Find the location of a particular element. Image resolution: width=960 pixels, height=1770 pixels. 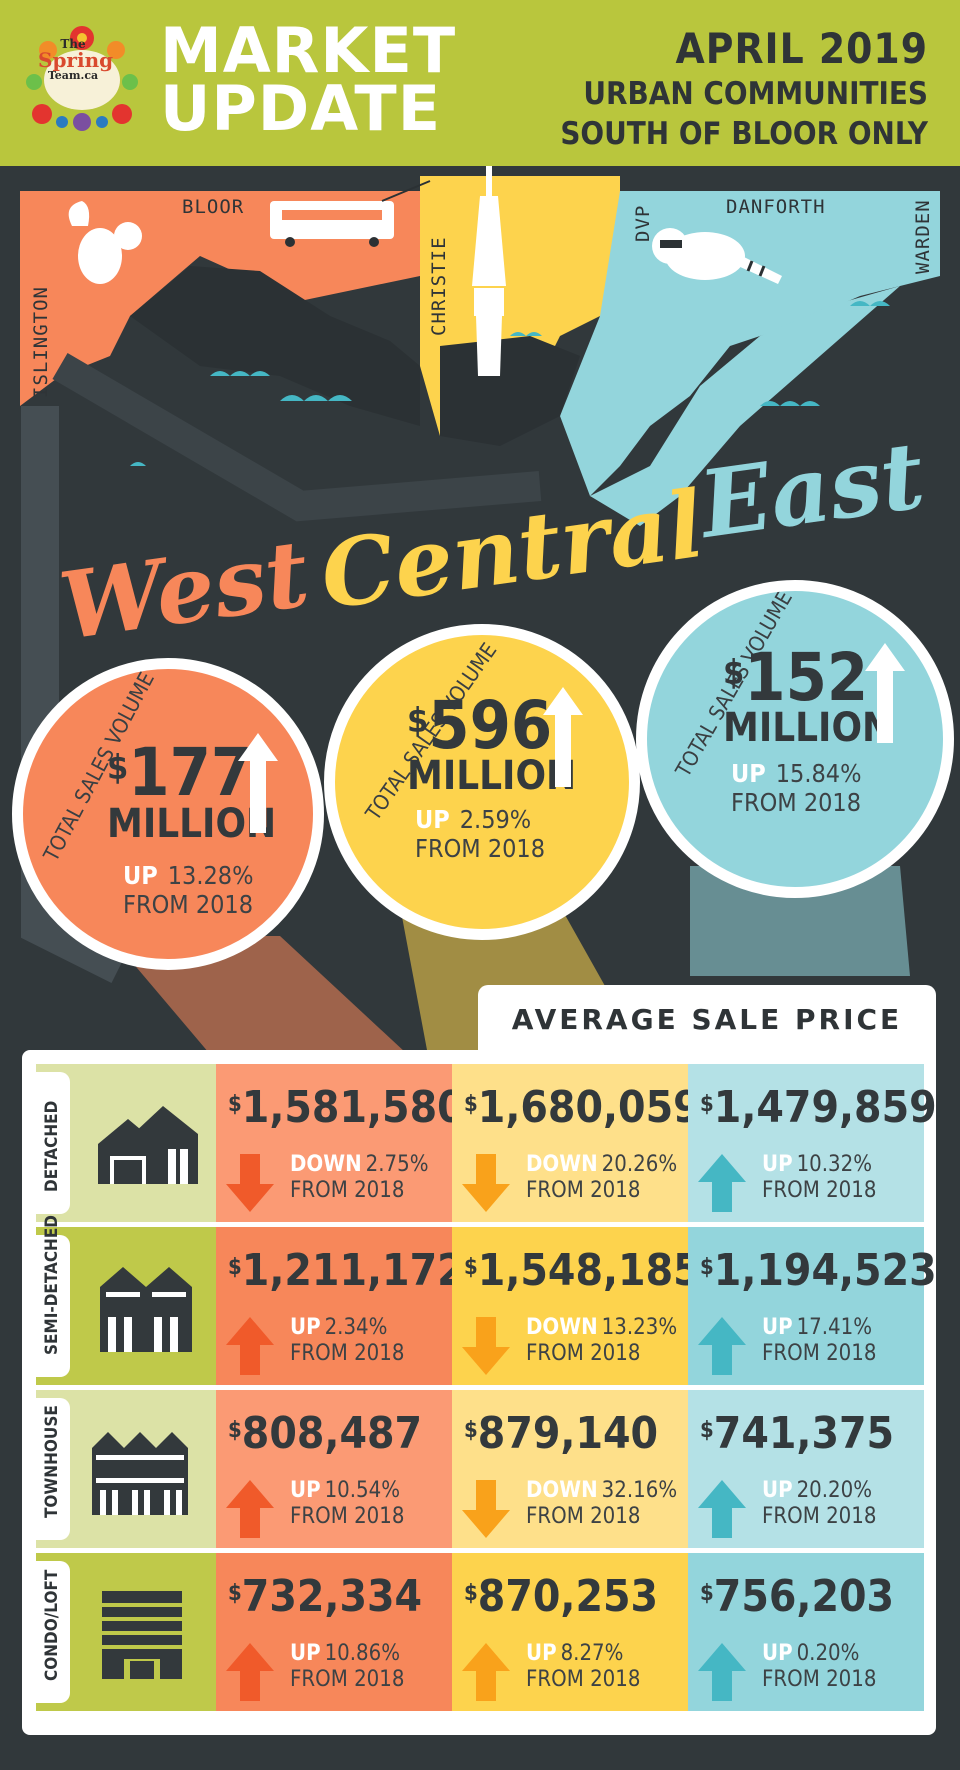

property-type-label: SEMI-DETACHED is located at coordinates (52, 1284).